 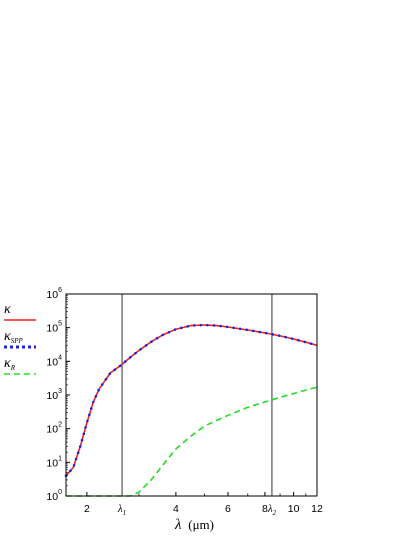 What do you see at coordinates (228, 509) in the screenshot?
I see `x-tick-label: 6` at bounding box center [228, 509].